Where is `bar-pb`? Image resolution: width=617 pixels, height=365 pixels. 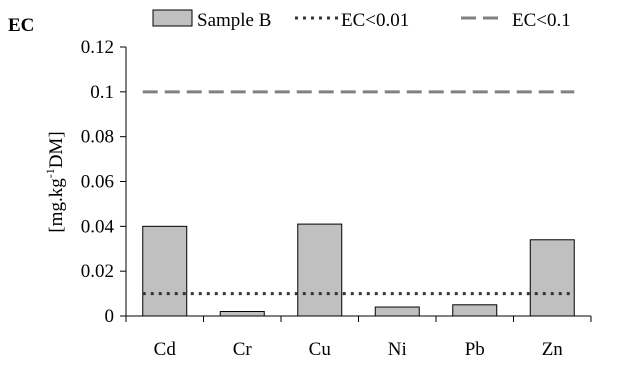
bar-pb is located at coordinates (475, 310).